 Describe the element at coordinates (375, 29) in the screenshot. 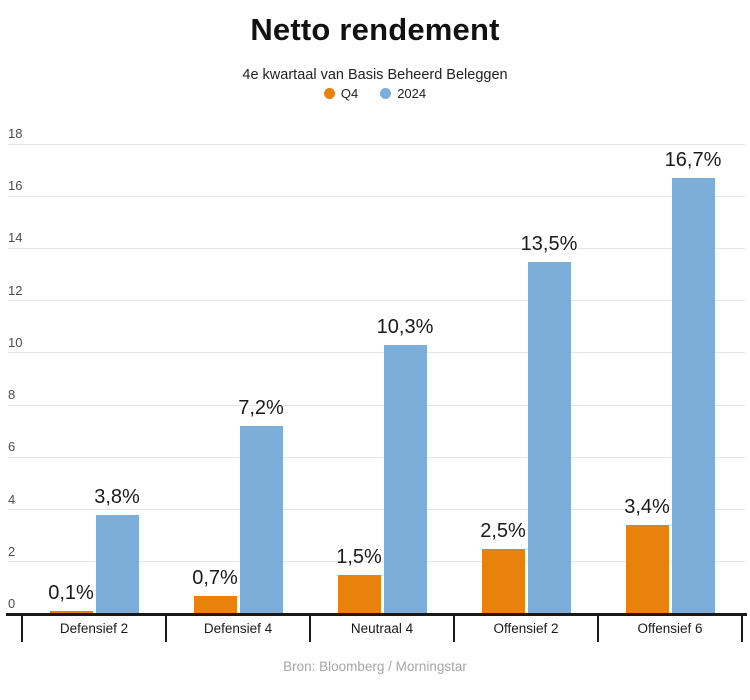

I see `chart-title: Netto rendement` at that location.